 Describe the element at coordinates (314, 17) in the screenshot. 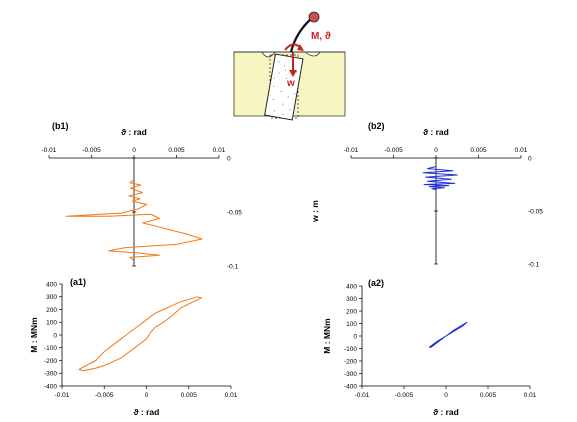

I see `loading-point-knob` at that location.